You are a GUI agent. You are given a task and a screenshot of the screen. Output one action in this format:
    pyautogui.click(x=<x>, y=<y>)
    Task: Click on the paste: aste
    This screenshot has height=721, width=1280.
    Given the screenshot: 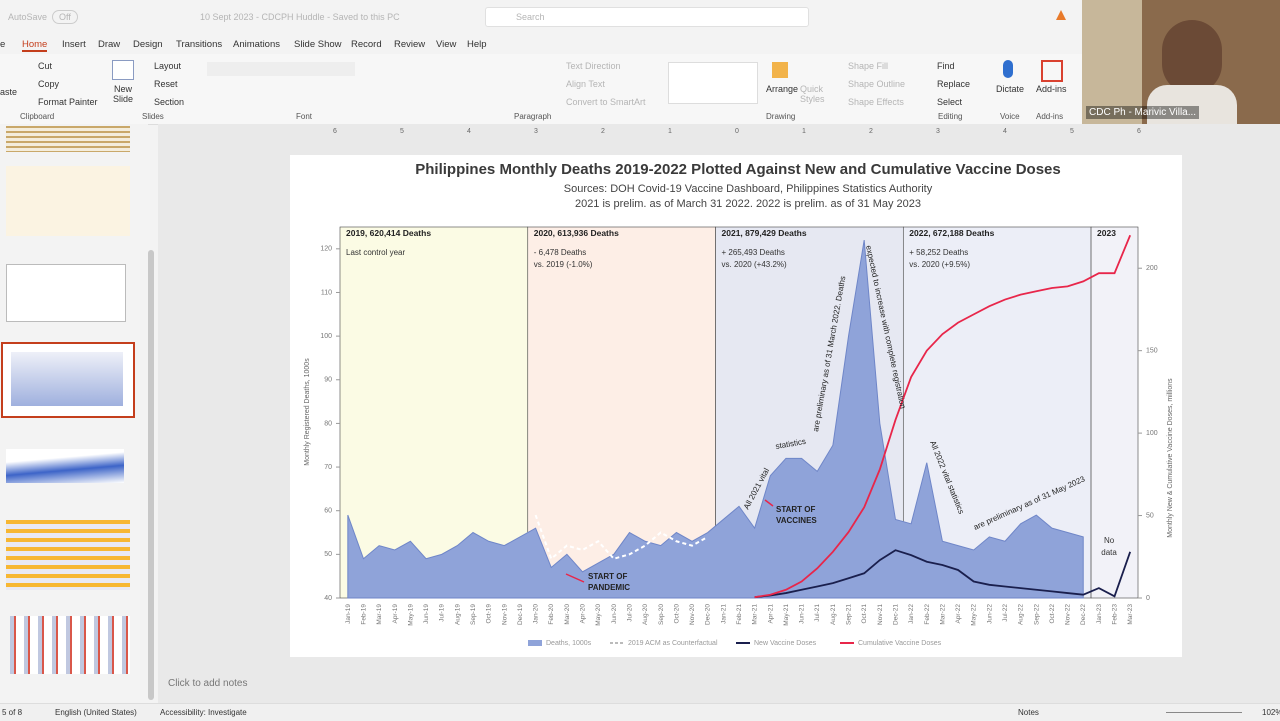 What is the action you would take?
    pyautogui.click(x=9, y=92)
    